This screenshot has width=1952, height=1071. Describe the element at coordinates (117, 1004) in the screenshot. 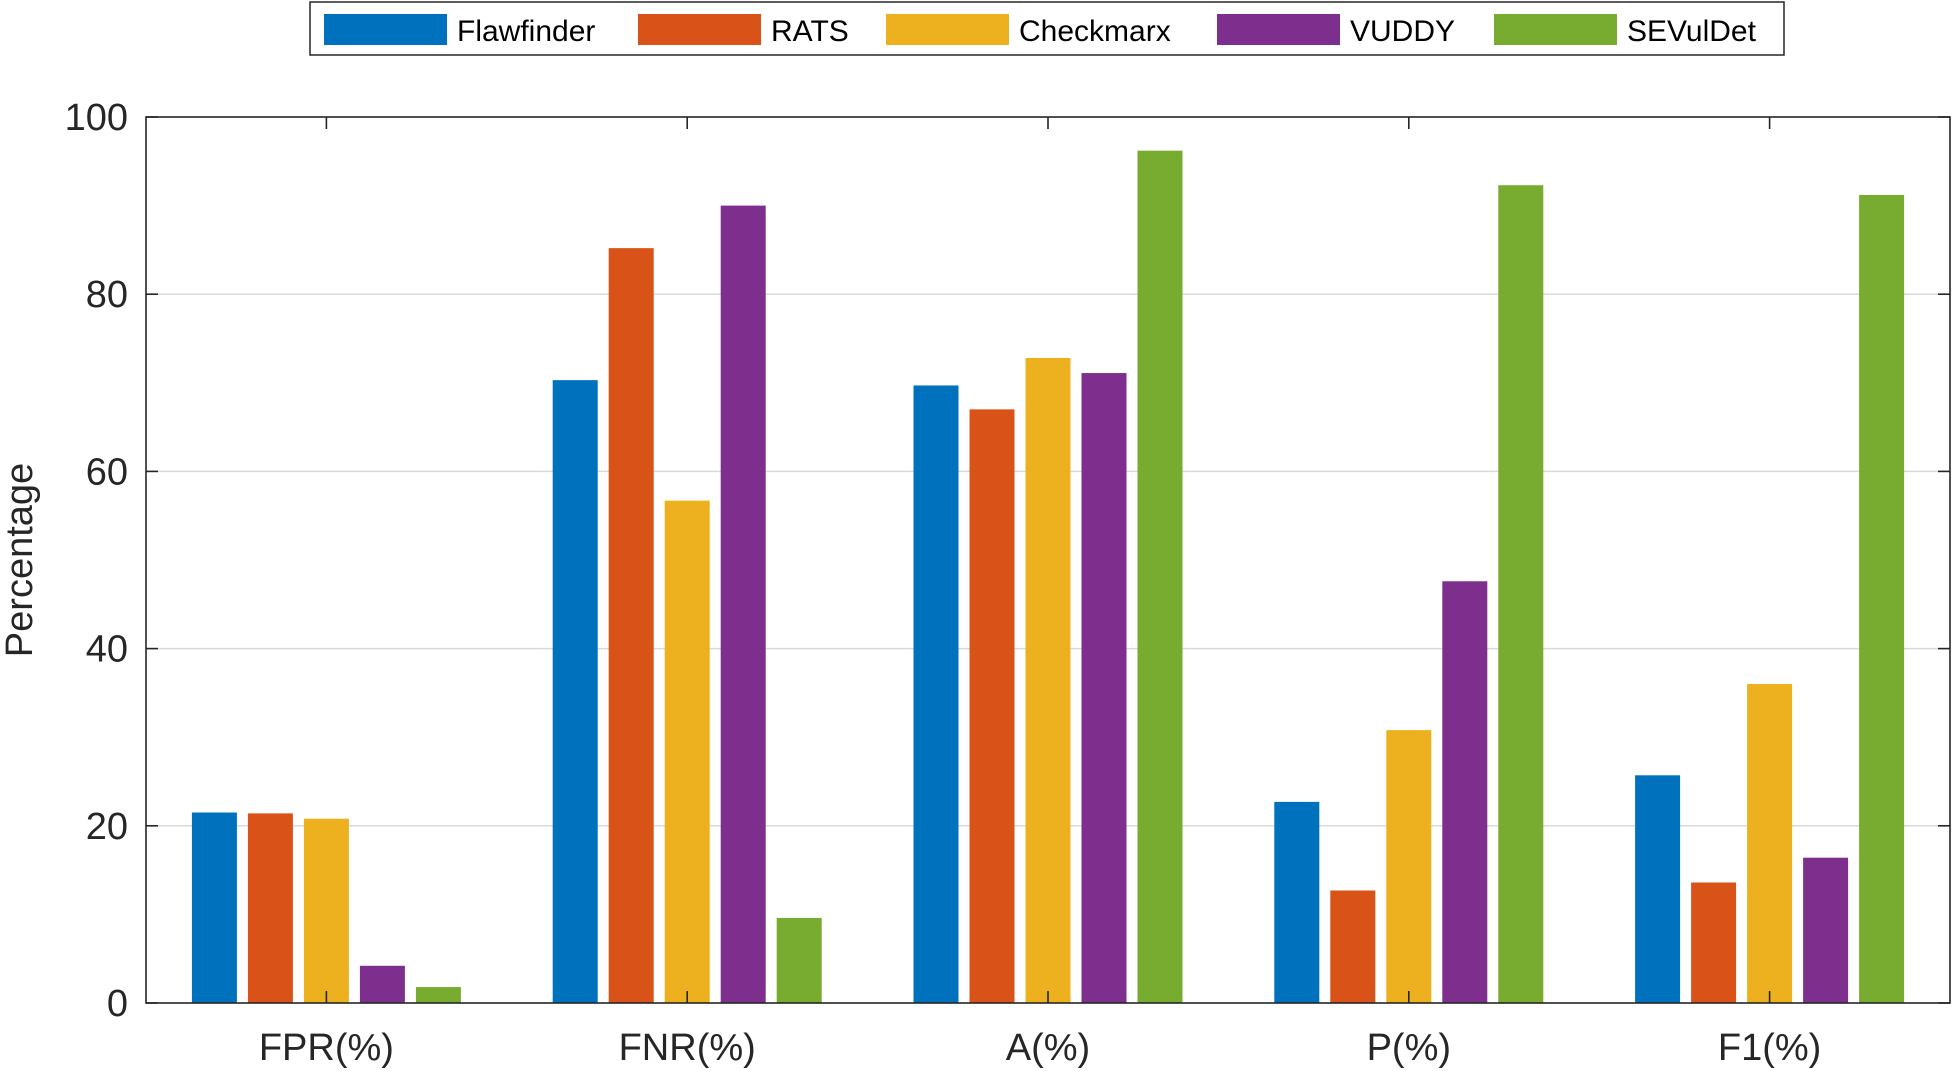

I see `y-tick-label: 0` at that location.